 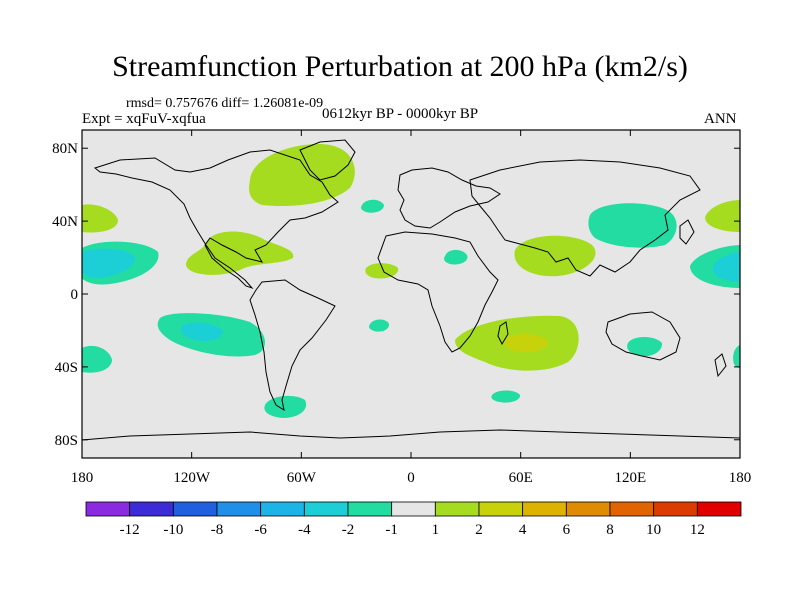 What do you see at coordinates (260, 530) in the screenshot?
I see `colorbar-label: -6` at bounding box center [260, 530].